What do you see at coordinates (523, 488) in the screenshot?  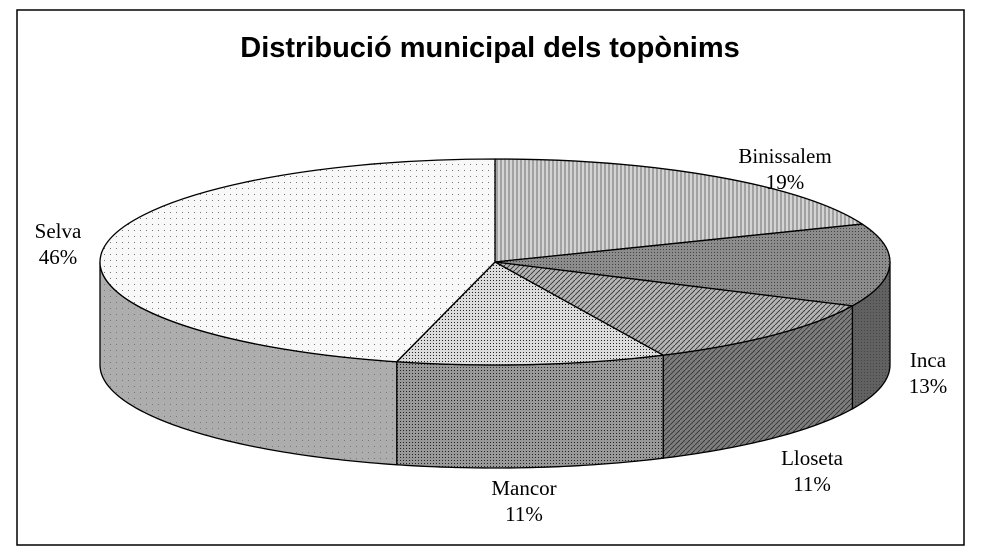 I see `slice-label: Mancor` at bounding box center [523, 488].